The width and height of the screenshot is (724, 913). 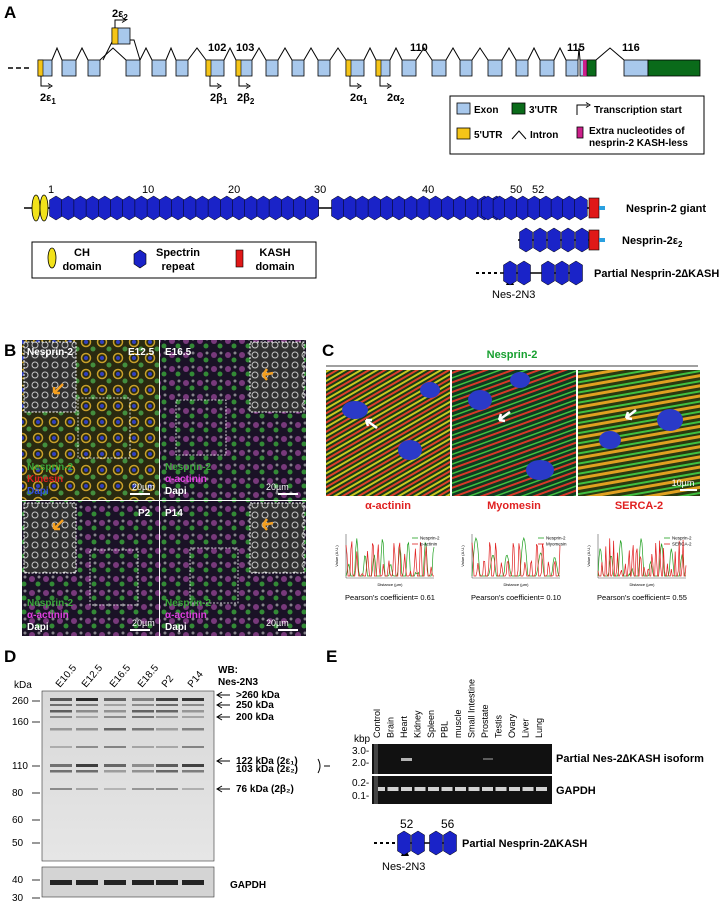 I want to click on panel-label-d: D, so click(x=10, y=656).